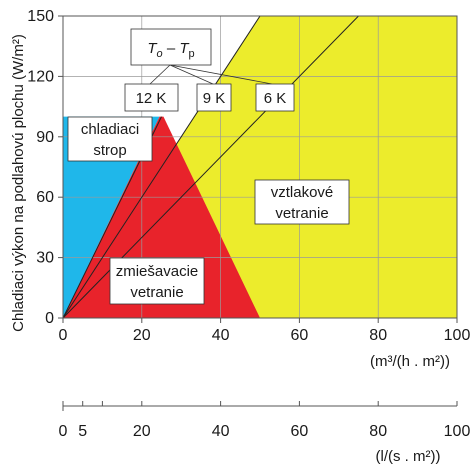 This screenshot has width=474, height=475. What do you see at coordinates (221, 74) in the screenshot?
I see `leader-line-6k` at bounding box center [221, 74].